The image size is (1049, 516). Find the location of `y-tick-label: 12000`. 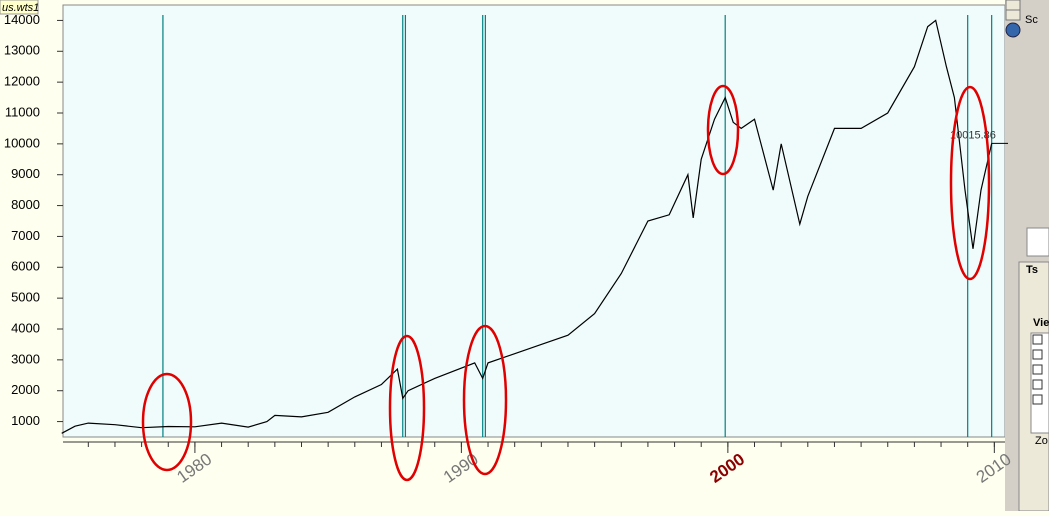

y-tick-label: 12000 is located at coordinates (22, 81).